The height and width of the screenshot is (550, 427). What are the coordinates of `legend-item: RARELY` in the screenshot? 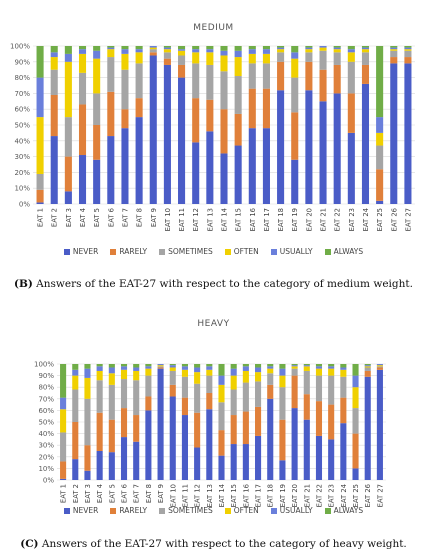 It's located at (128, 251).